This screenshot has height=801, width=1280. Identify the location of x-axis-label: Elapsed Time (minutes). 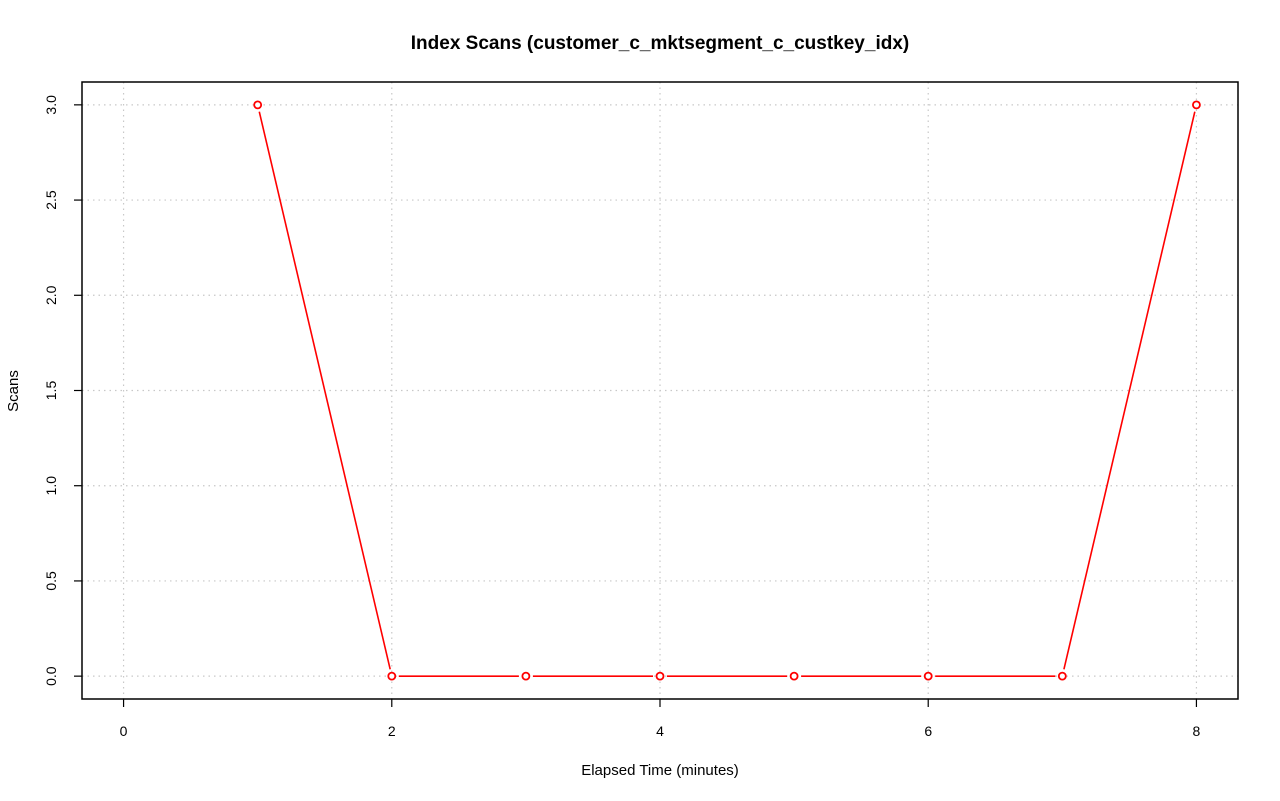
(660, 770).